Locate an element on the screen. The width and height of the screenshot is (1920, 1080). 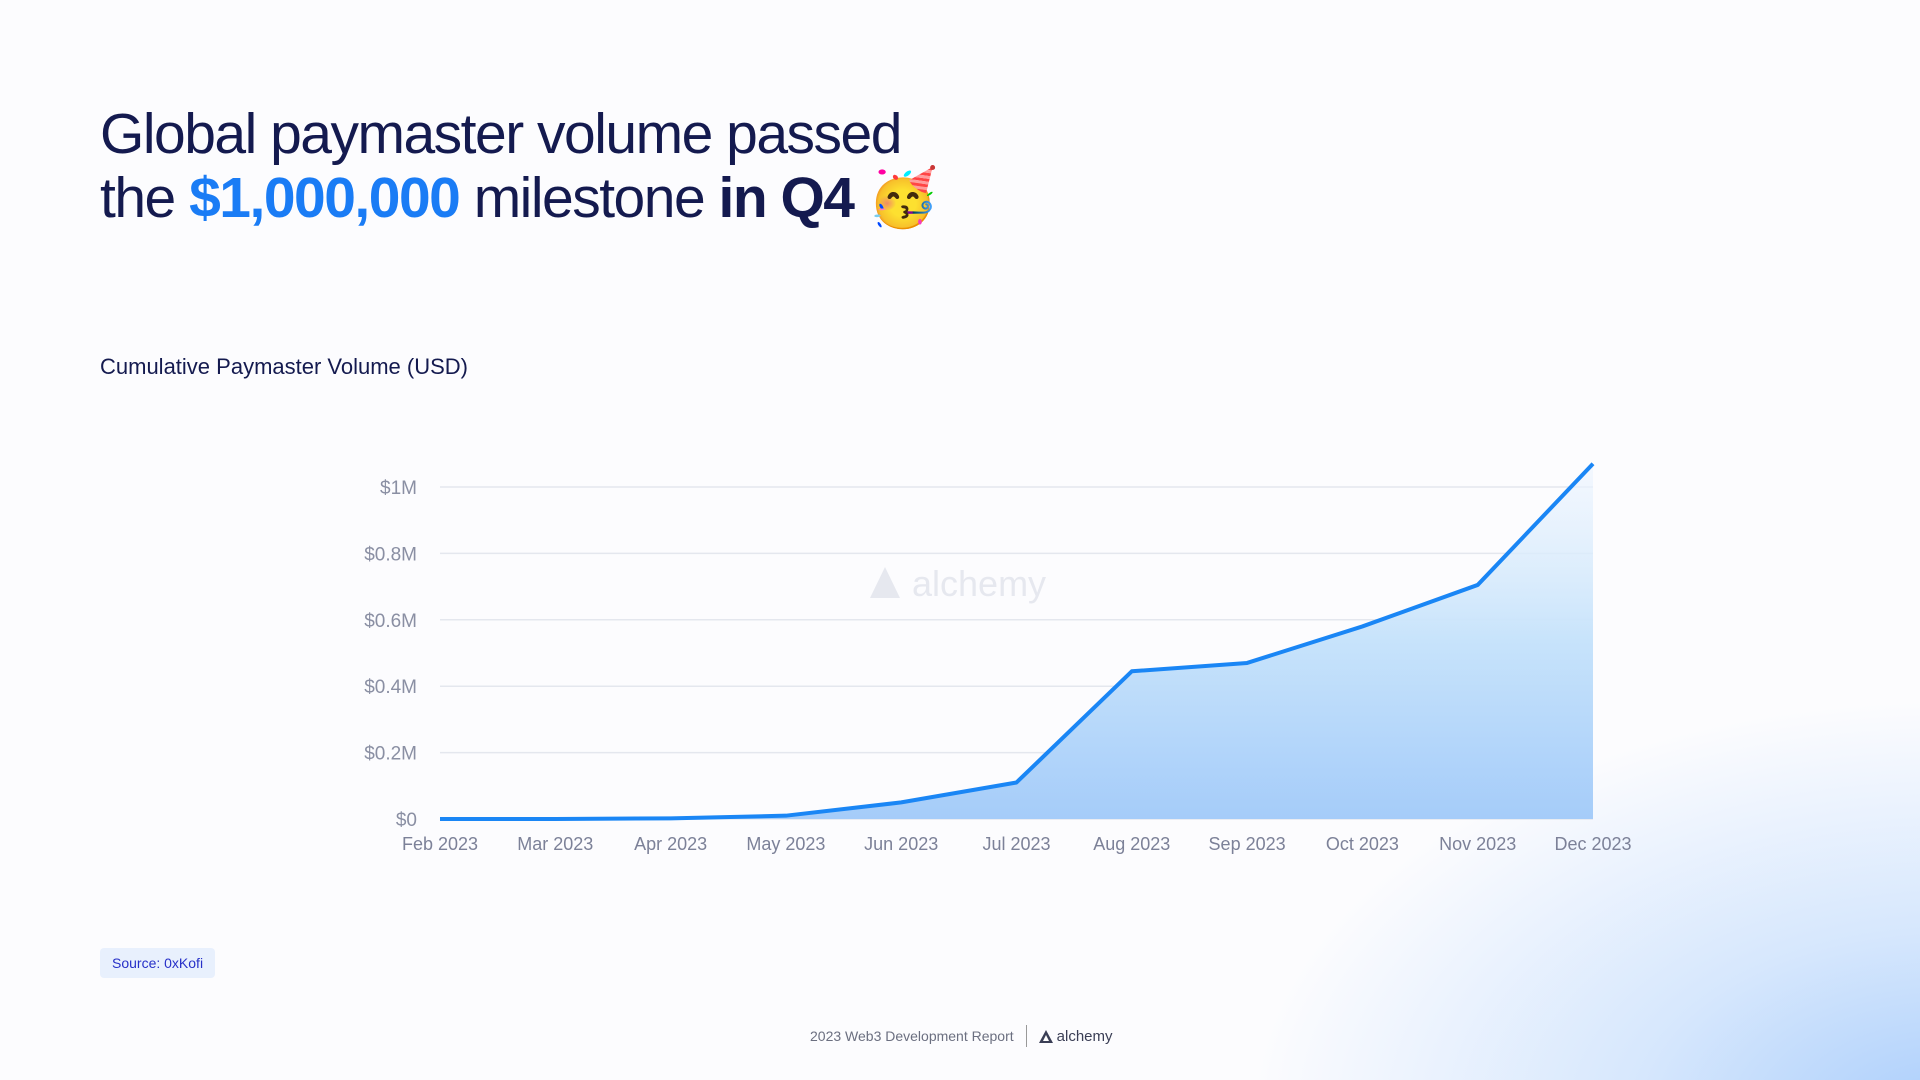
x-tick-label: Dec 2023 is located at coordinates (1592, 844).